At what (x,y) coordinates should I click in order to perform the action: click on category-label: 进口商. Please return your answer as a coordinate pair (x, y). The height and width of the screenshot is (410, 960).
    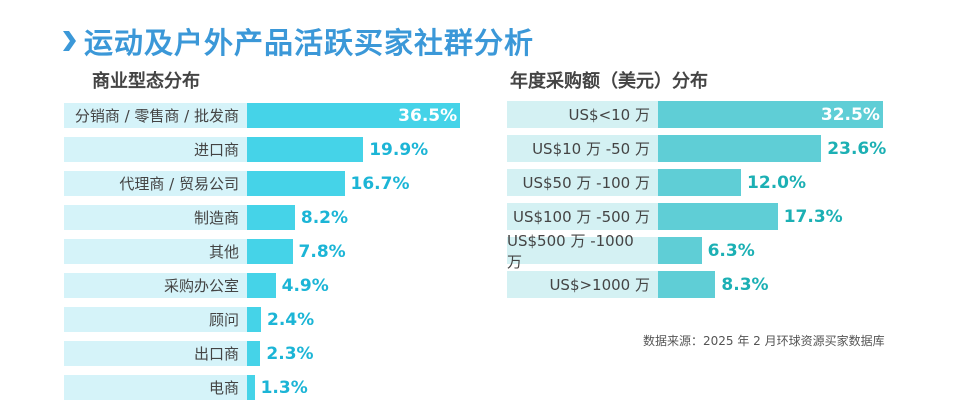
    Looking at the image, I should click on (216, 150).